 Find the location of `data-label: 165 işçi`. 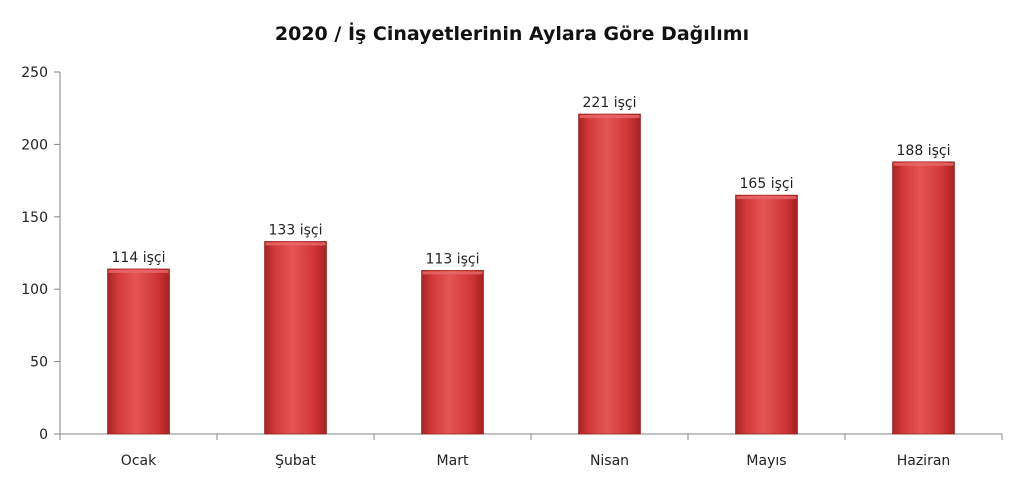

data-label: 165 işçi is located at coordinates (767, 184).